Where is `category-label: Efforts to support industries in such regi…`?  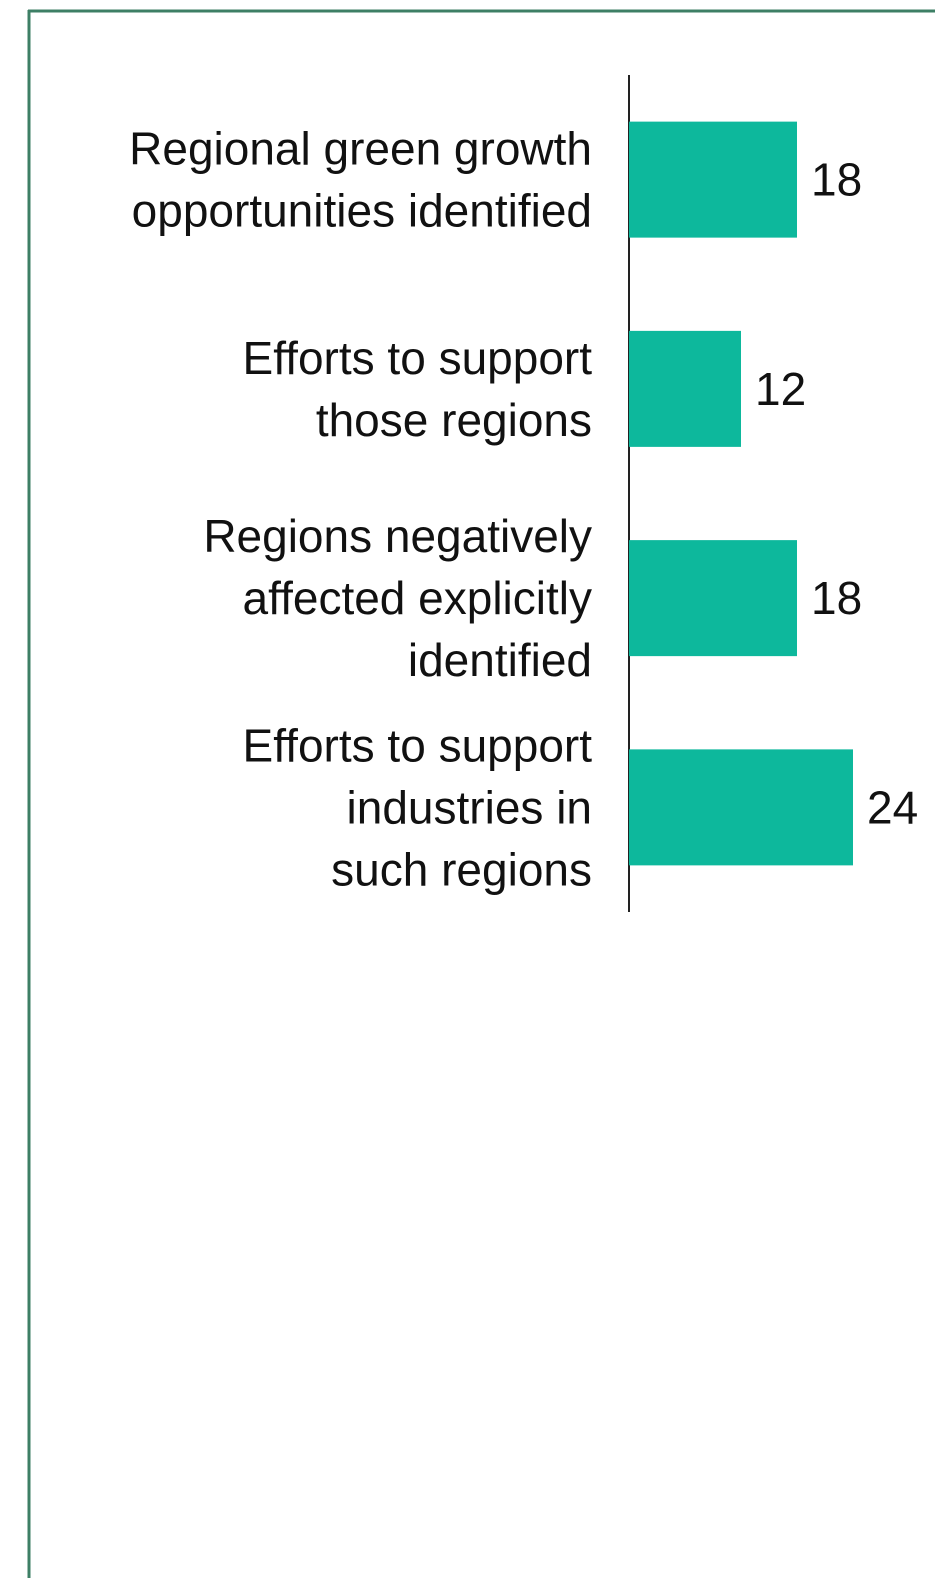
category-label: Efforts to support industries in such regi… is located at coordinates (418, 807).